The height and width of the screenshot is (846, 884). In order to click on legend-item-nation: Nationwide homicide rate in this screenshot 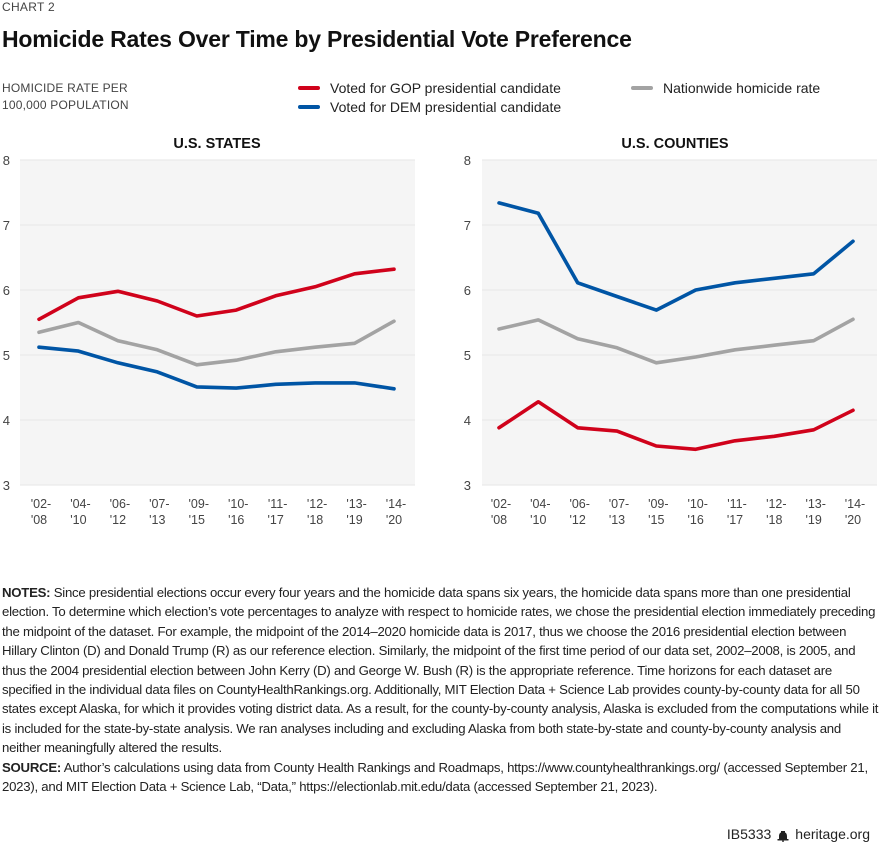, I will do `click(725, 87)`.